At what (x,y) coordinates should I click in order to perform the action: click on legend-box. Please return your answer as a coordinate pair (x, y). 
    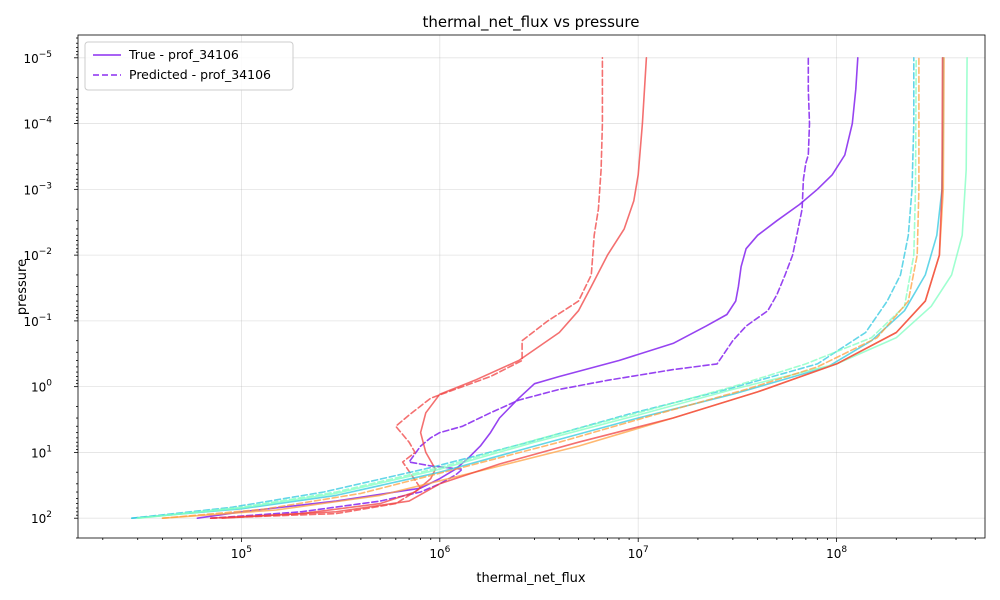
    Looking at the image, I should click on (189, 66).